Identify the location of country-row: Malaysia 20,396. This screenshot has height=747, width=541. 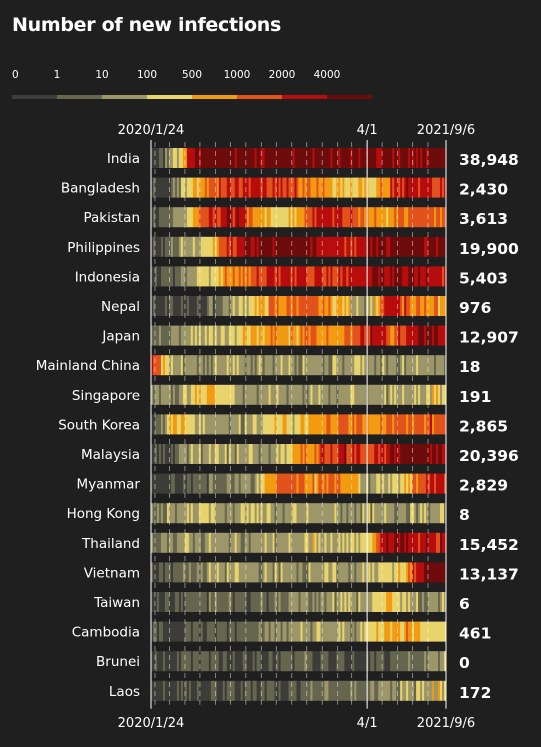
(300, 454).